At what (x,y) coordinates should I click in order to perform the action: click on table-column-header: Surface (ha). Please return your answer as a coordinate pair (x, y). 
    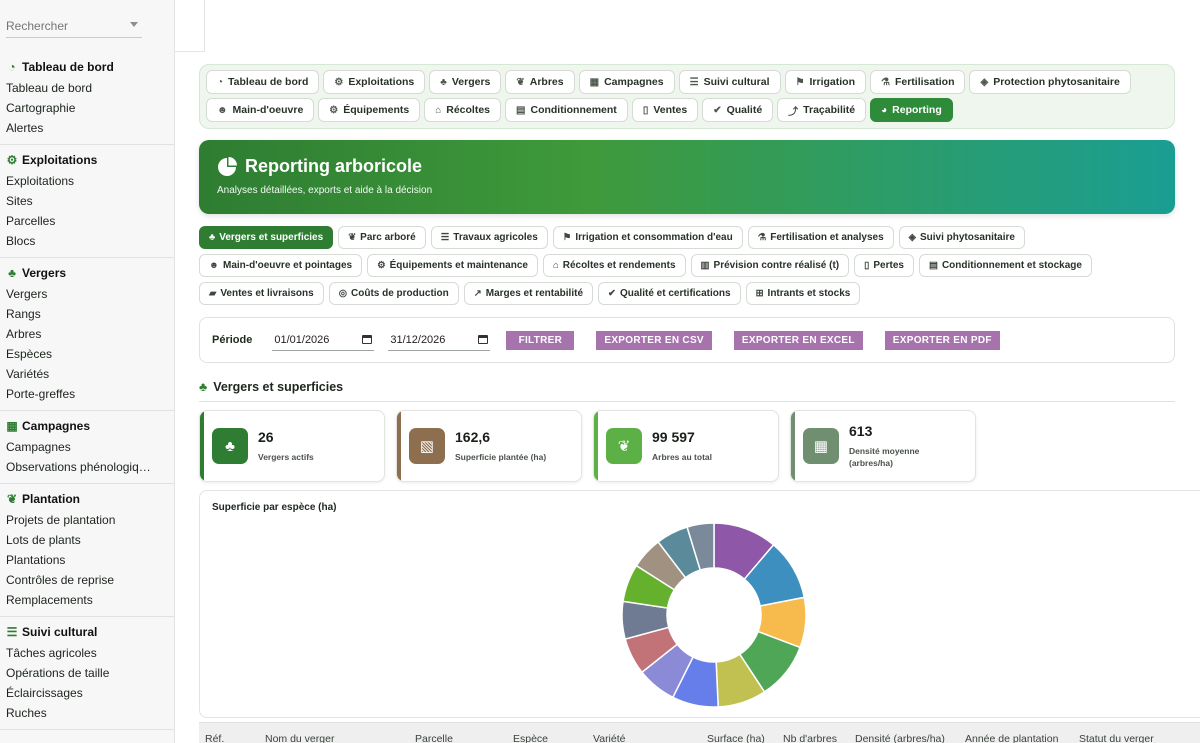
    Looking at the image, I should click on (736, 738).